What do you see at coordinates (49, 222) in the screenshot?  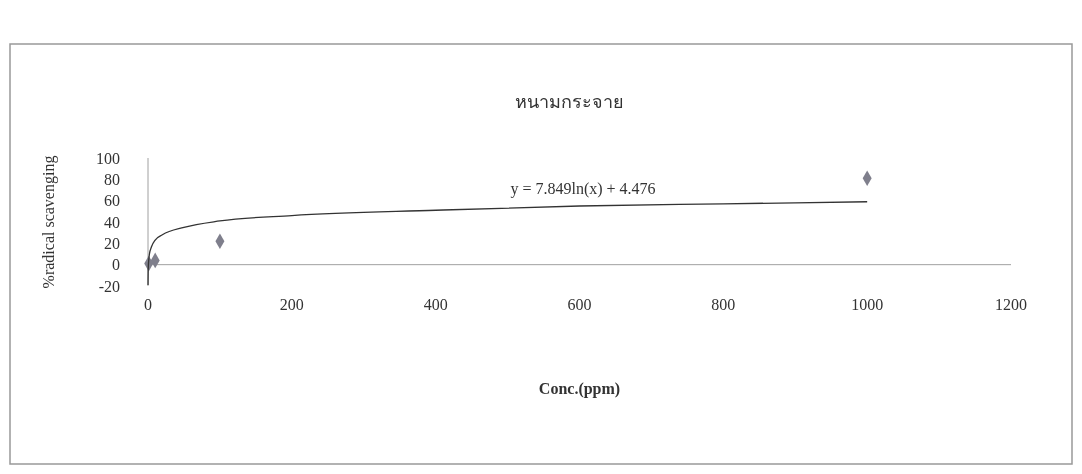 I see `y-axis-title: %radical scavenging` at bounding box center [49, 222].